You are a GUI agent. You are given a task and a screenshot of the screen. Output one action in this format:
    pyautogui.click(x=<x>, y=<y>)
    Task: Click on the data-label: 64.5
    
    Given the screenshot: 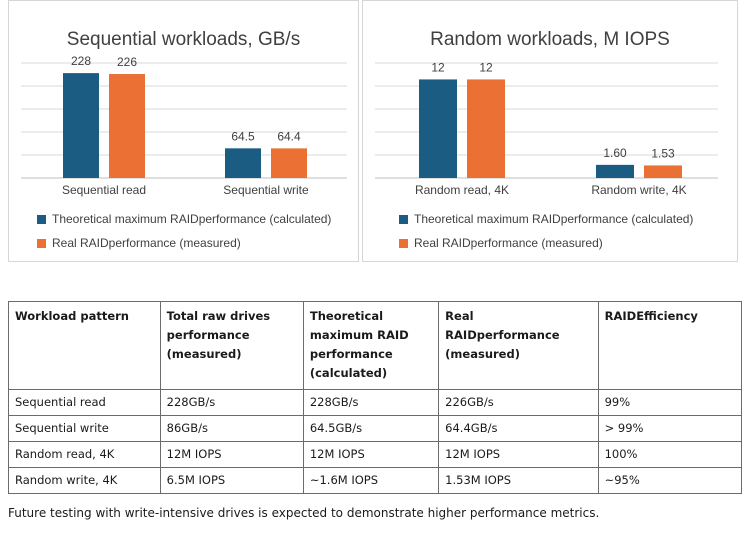 What is the action you would take?
    pyautogui.click(x=243, y=136)
    